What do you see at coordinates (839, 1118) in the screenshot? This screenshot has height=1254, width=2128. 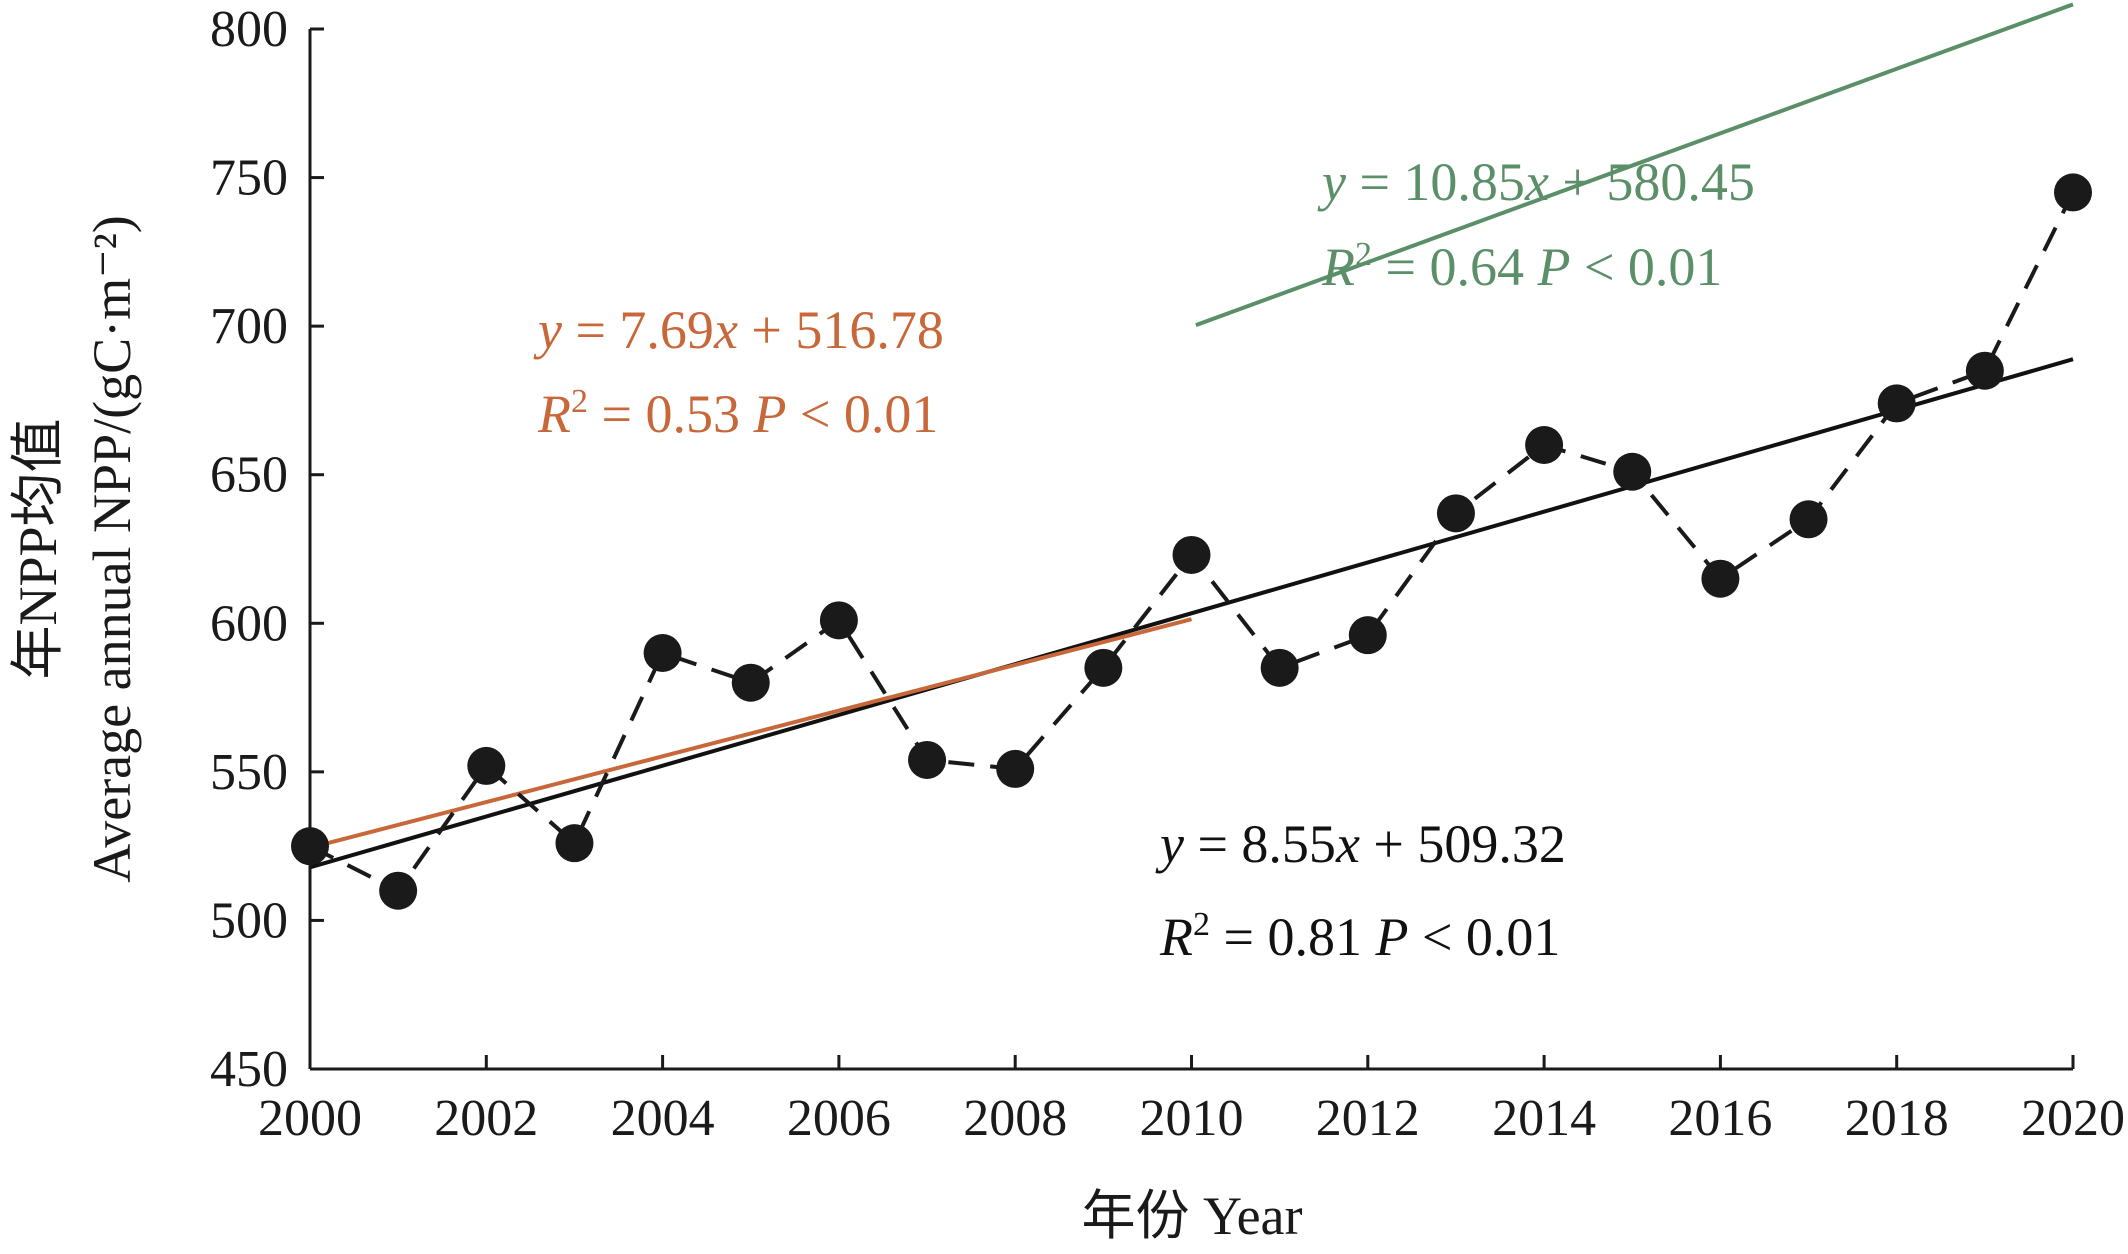 I see `x-tick-label: 2006` at bounding box center [839, 1118].